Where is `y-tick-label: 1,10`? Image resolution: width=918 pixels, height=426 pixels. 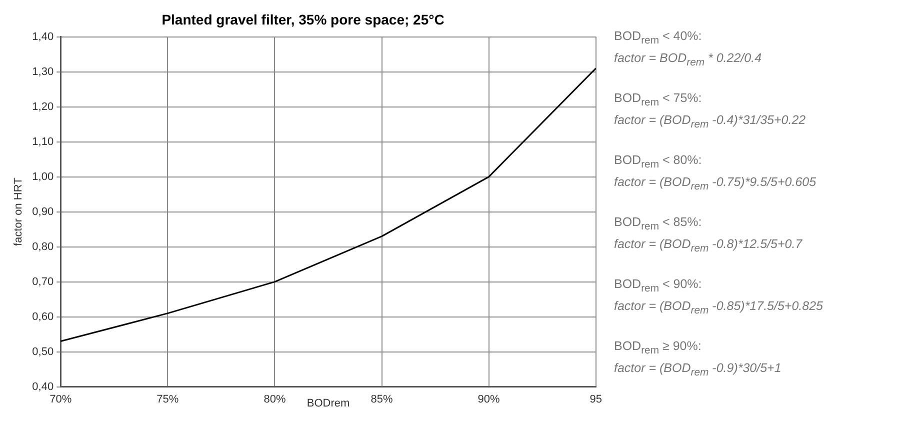
y-tick-label: 1,10 is located at coordinates (43, 142).